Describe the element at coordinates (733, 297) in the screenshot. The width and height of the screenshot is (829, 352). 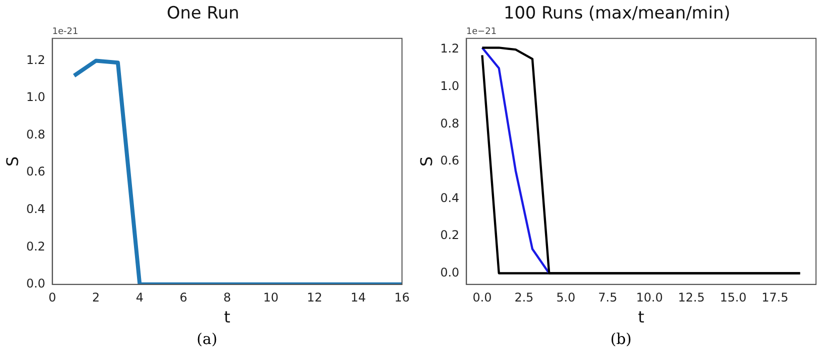
I see `x-tick-label: 15.0` at that location.